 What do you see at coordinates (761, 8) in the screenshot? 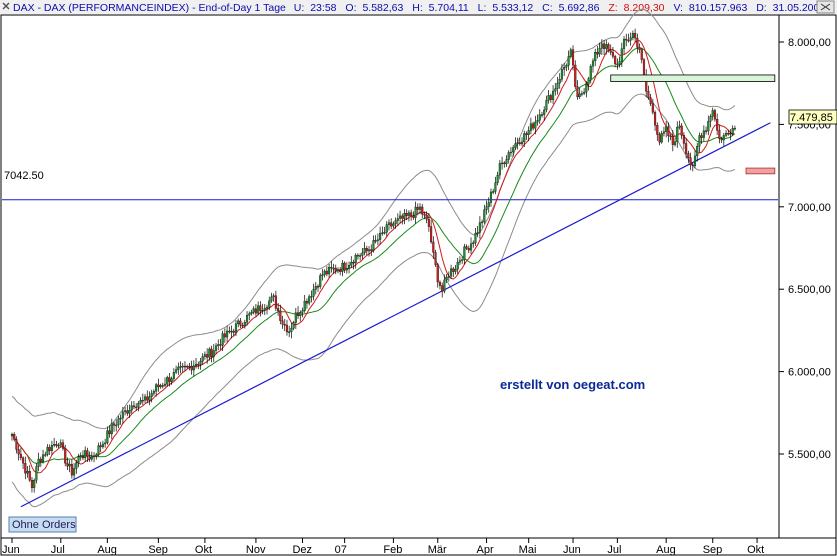
I see `header-d-label: D:` at bounding box center [761, 8].